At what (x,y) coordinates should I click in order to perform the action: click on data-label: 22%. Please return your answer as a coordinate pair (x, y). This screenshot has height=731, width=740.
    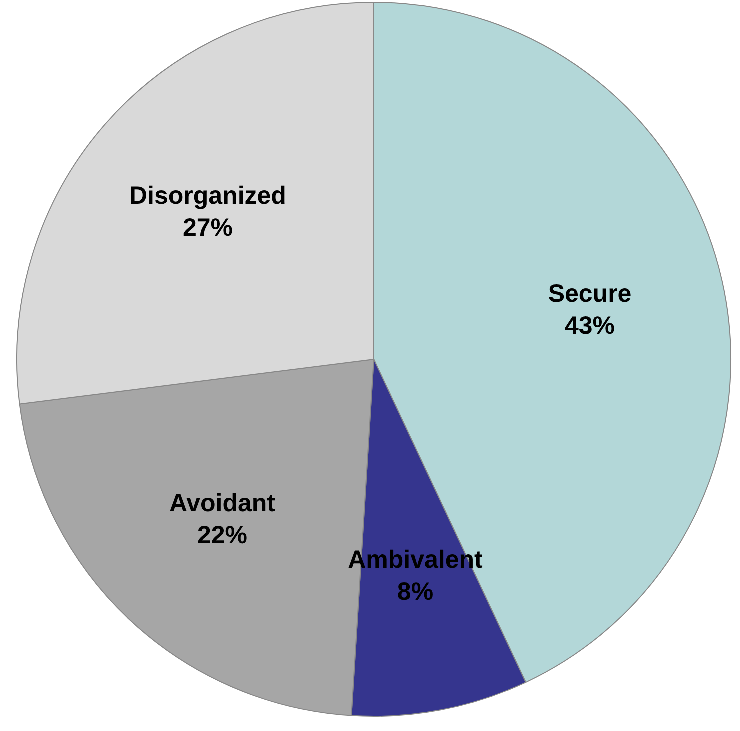
    Looking at the image, I should click on (222, 536).